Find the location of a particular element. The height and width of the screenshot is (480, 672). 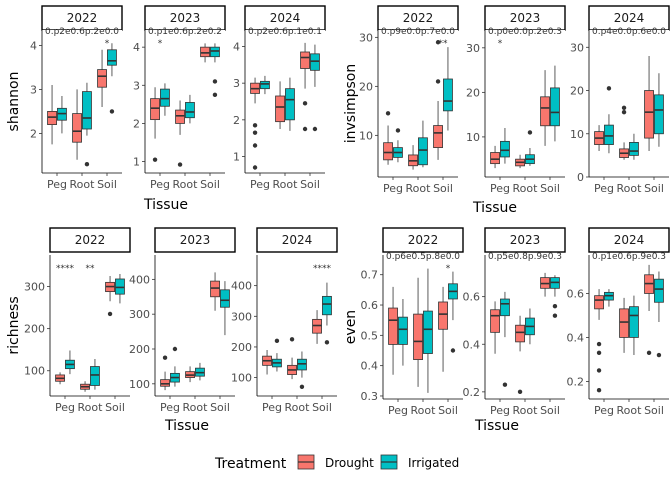

pvalue-text: 0.p4e0.0p.6e0.0 is located at coordinates (629, 32).